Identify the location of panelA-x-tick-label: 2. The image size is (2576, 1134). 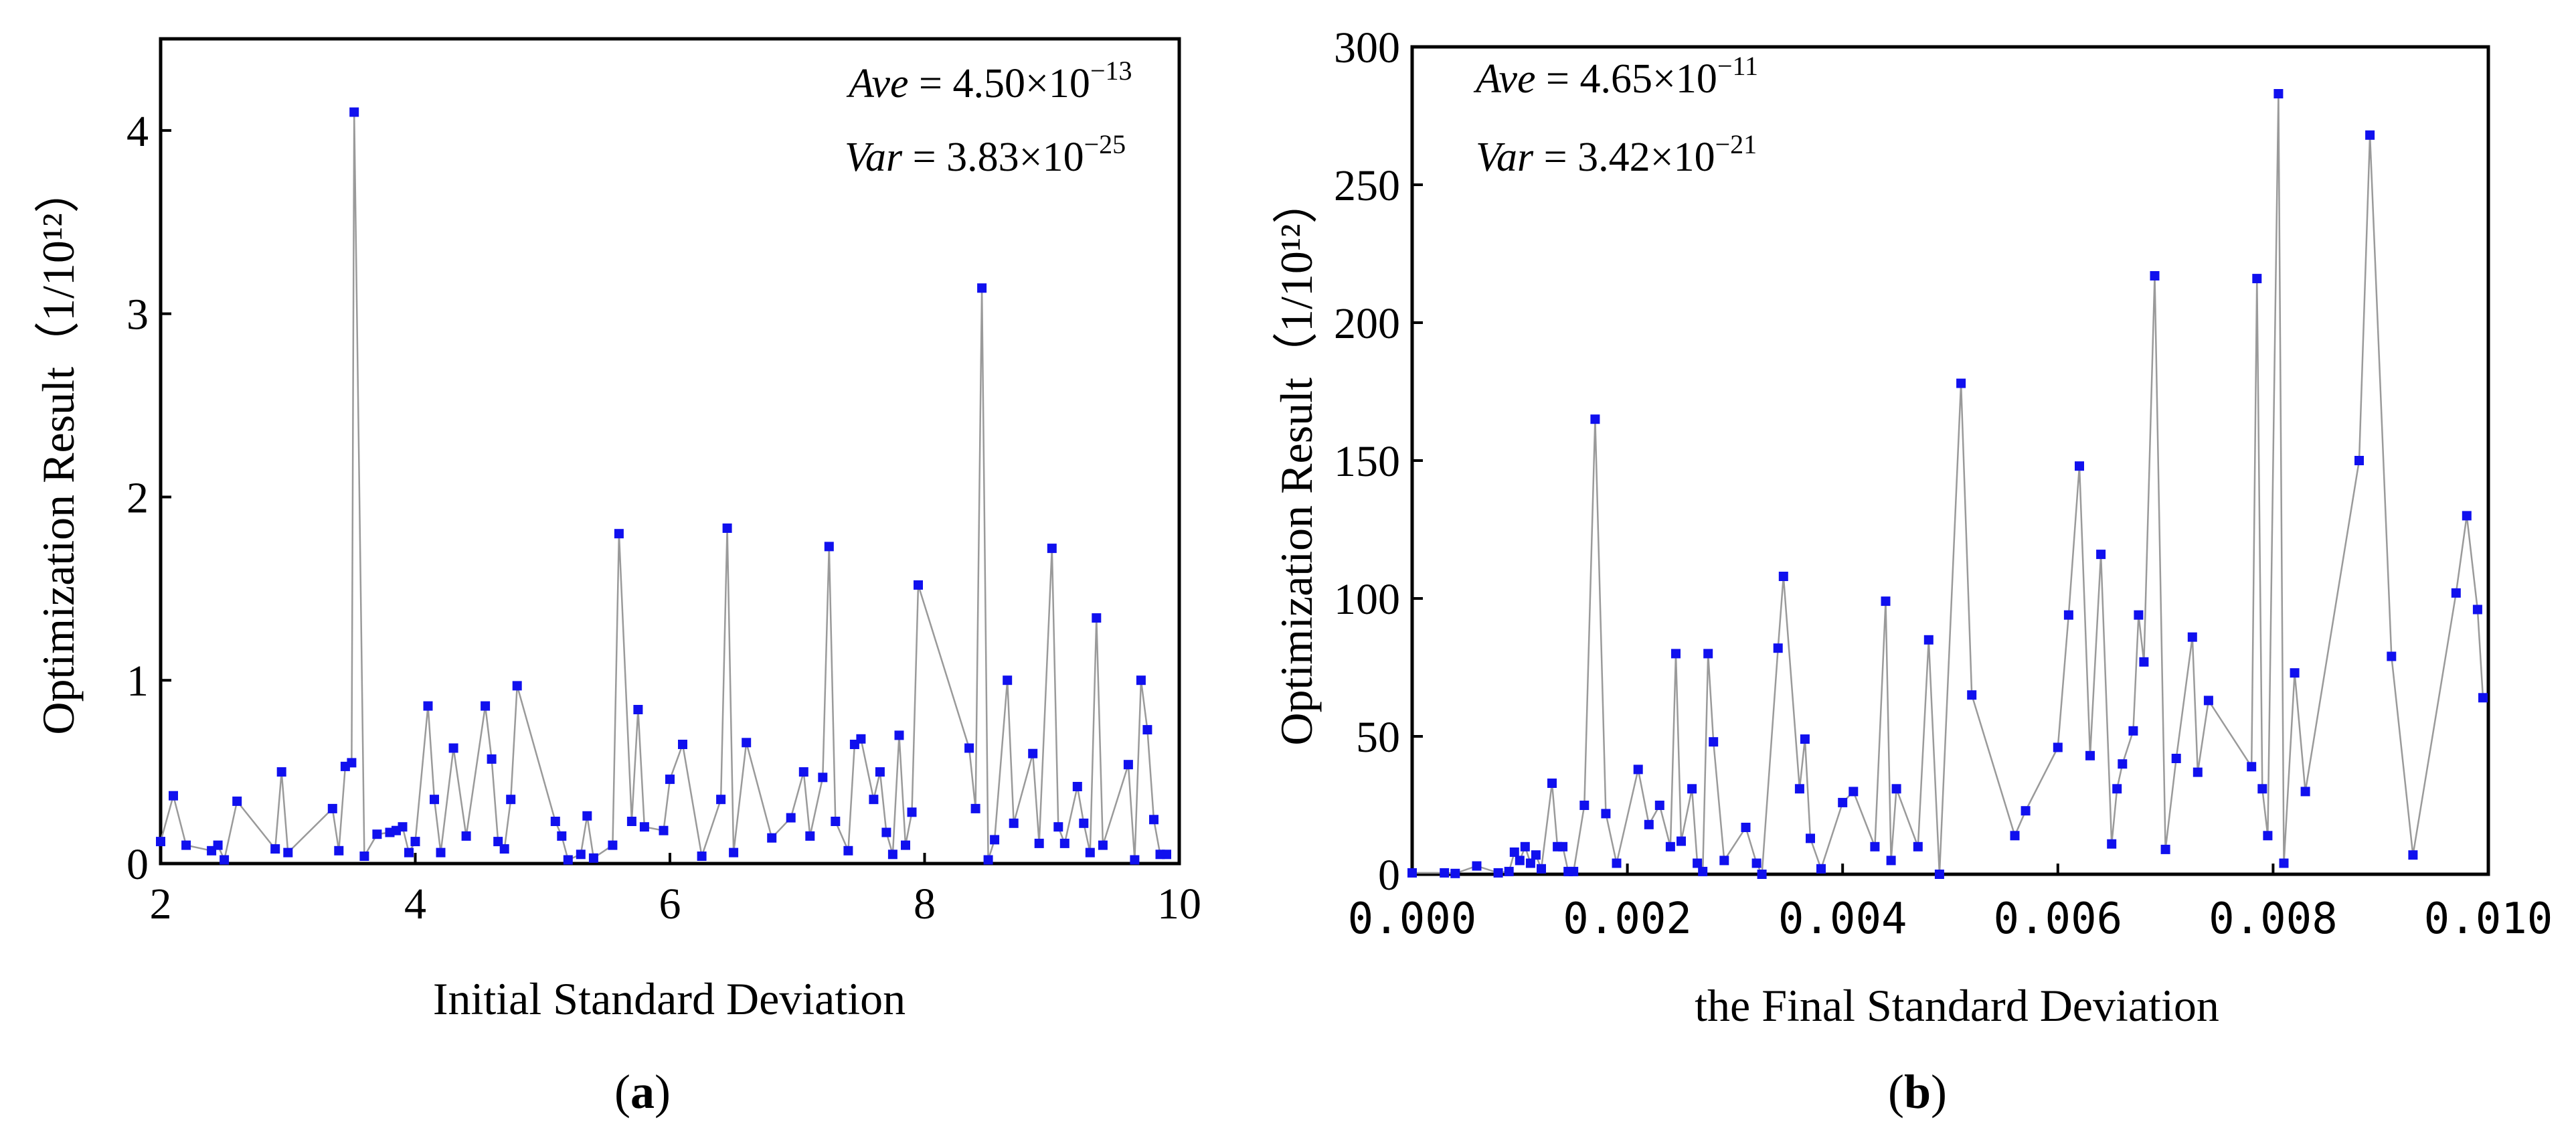
(161, 904).